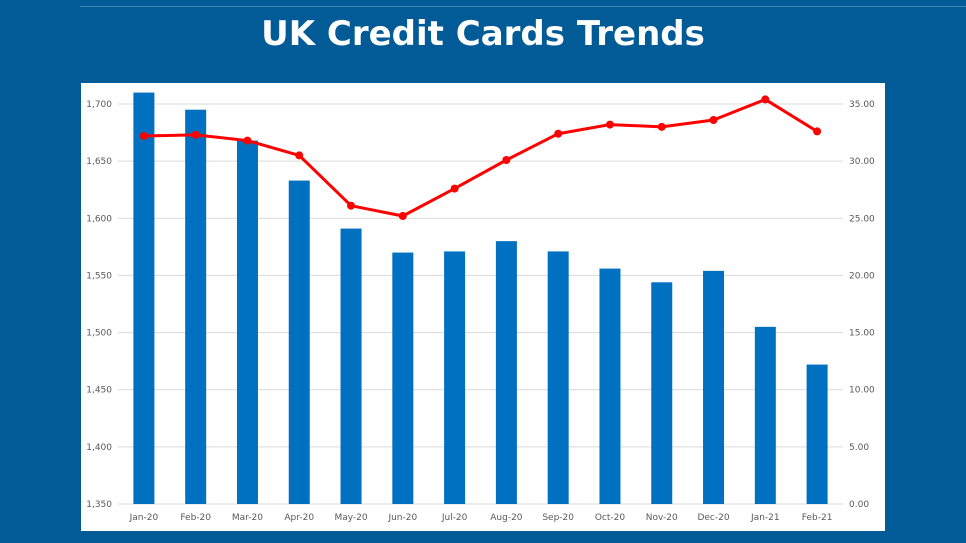 This screenshot has width=966, height=543. What do you see at coordinates (99, 448) in the screenshot?
I see `left-axis-tick-label: 1,400` at bounding box center [99, 448].